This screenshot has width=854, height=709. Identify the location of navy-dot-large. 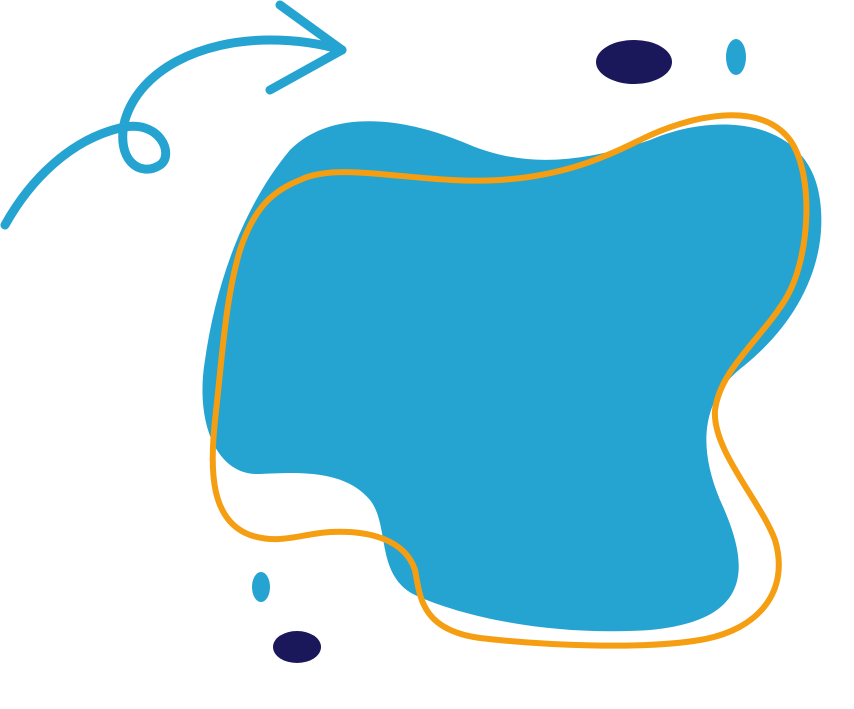
(634, 62).